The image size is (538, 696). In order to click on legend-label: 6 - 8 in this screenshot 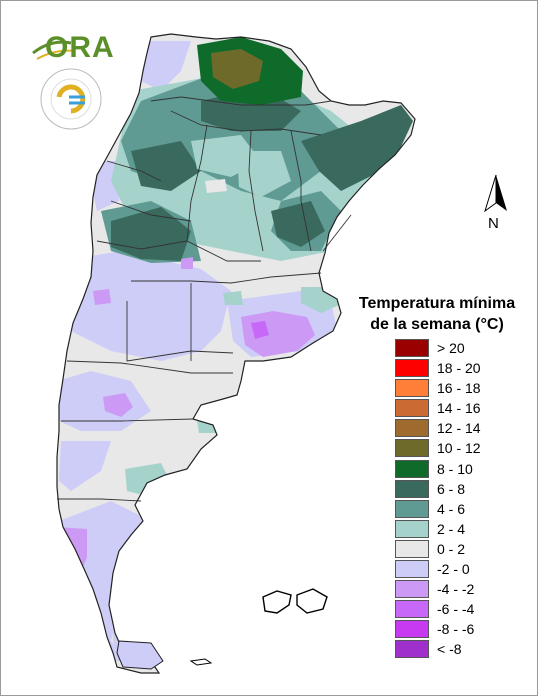, I will do `click(451, 488)`.